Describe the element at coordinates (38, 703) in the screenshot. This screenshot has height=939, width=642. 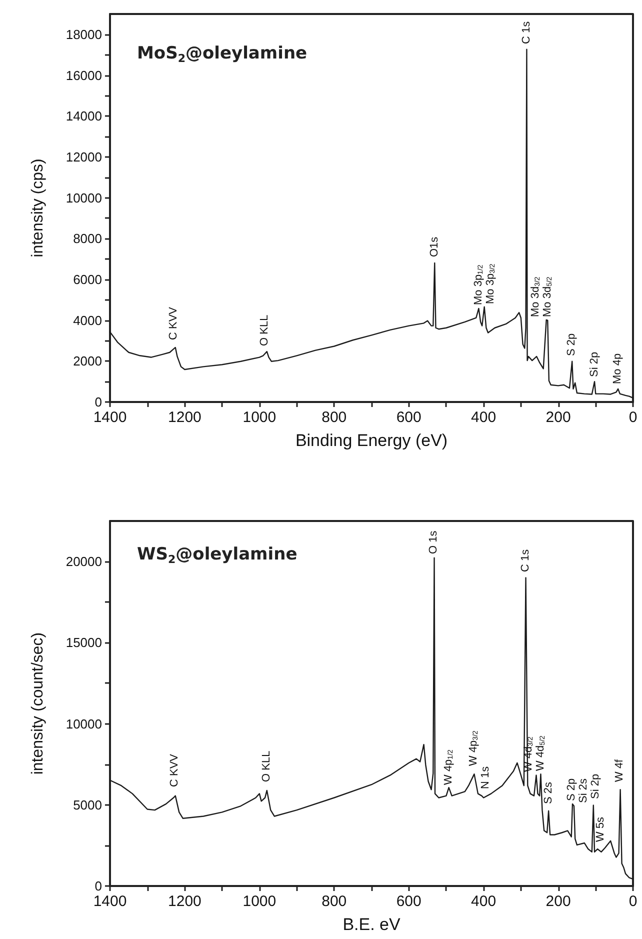
I see `y-axis-title: intensity (count/sec)` at that location.